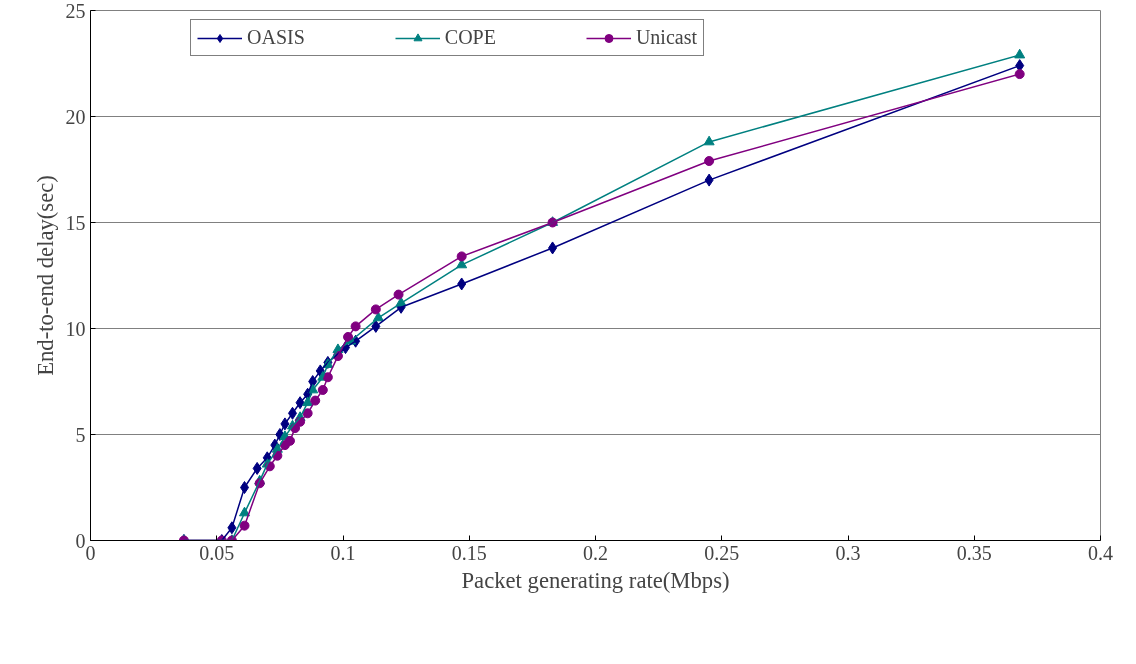 Image resolution: width=1136 pixels, height=664 pixels. Describe the element at coordinates (75, 11) in the screenshot. I see `y-tick-label: 25` at that location.